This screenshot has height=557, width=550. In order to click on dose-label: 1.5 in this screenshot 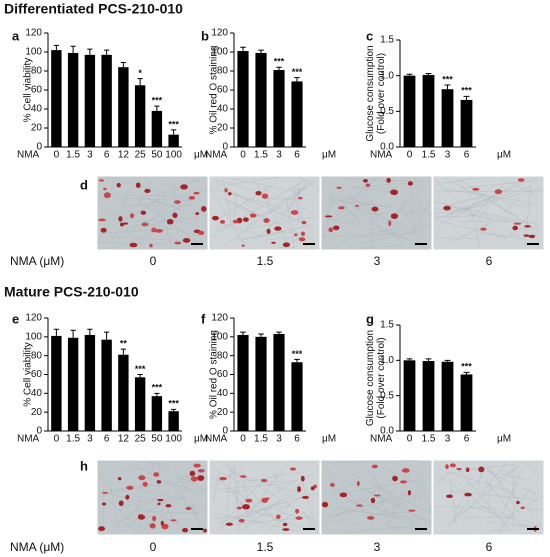, I will do `click(265, 547)`.